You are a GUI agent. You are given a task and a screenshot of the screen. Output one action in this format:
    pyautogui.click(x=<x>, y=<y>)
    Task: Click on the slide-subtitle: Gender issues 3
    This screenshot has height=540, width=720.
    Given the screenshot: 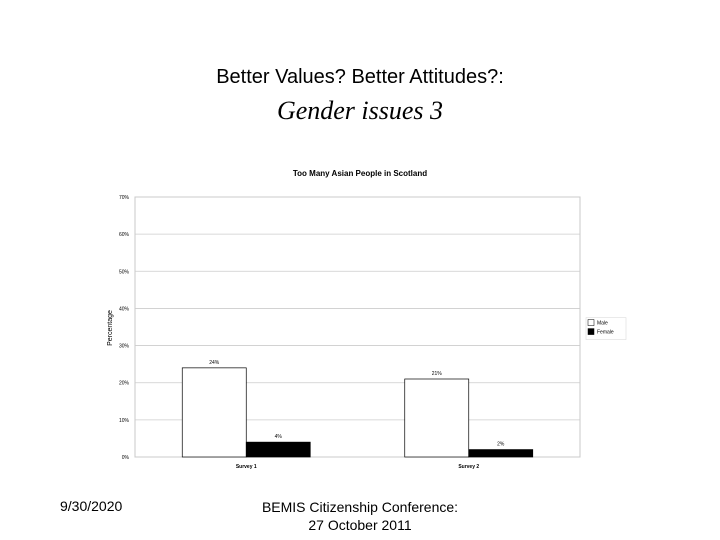 What is the action you would take?
    pyautogui.click(x=360, y=110)
    